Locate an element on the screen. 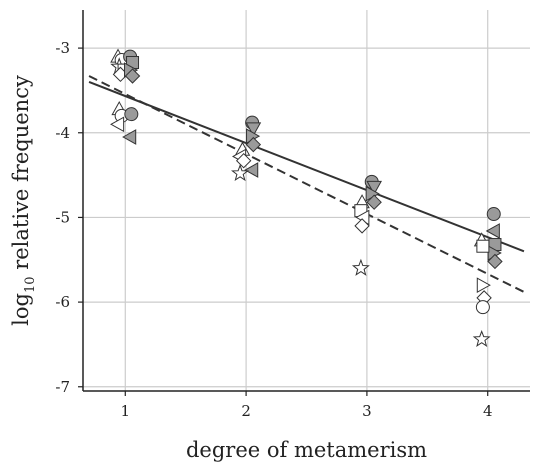  x-tick-label: 2 is located at coordinates (246, 411).